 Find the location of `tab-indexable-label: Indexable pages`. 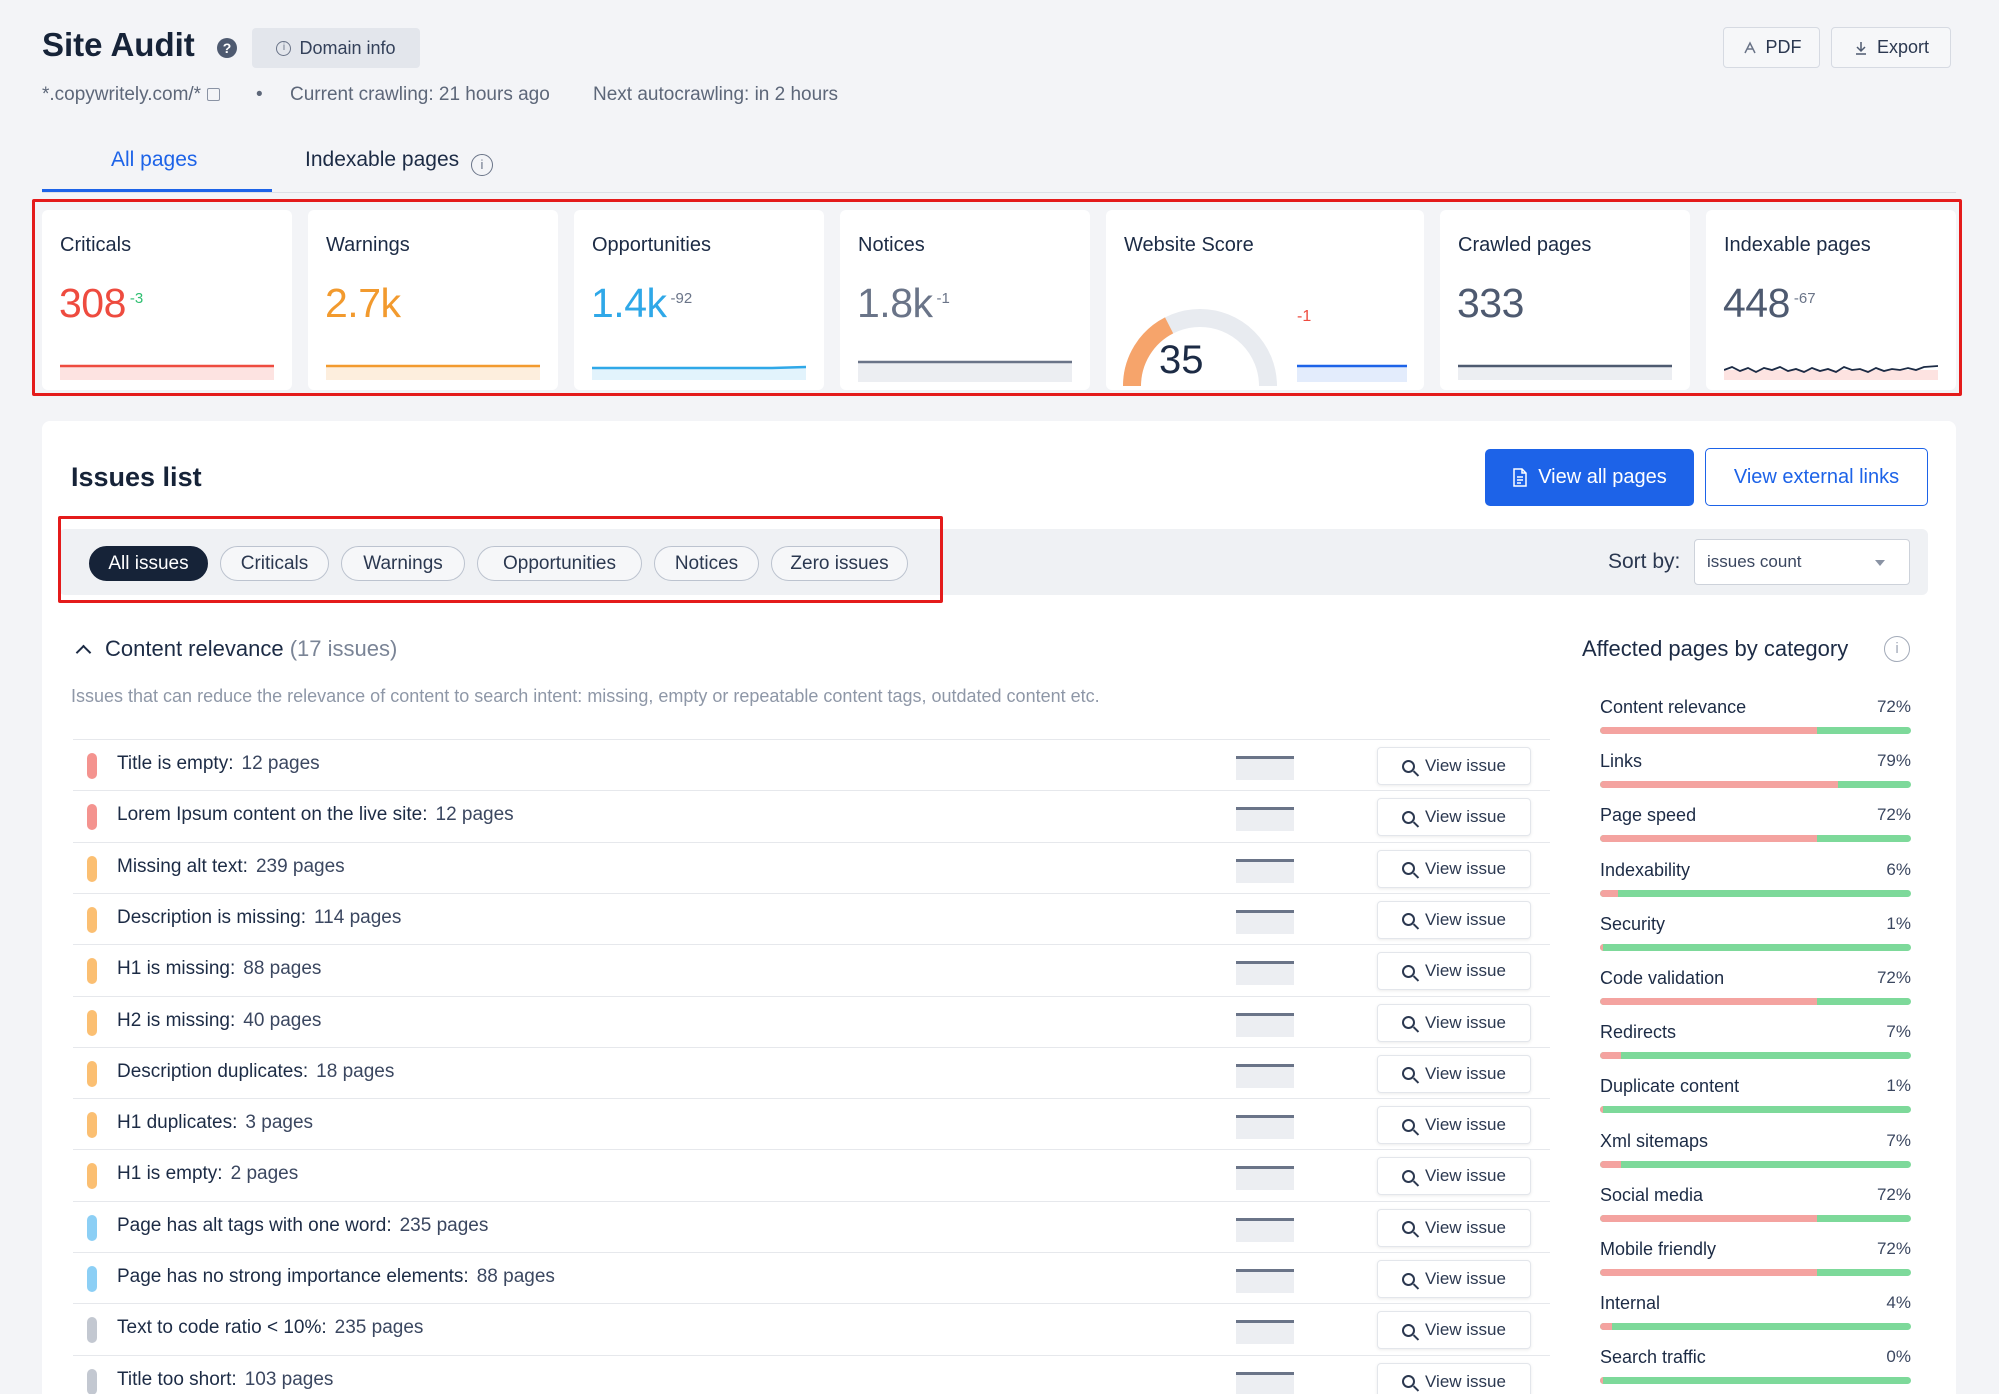

tab-indexable-label: Indexable pages is located at coordinates (382, 159).